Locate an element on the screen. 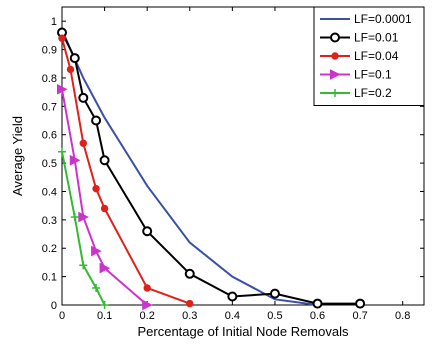 Image resolution: width=448 pixels, height=347 pixels. legend-label: LF=0.2 is located at coordinates (373, 93).